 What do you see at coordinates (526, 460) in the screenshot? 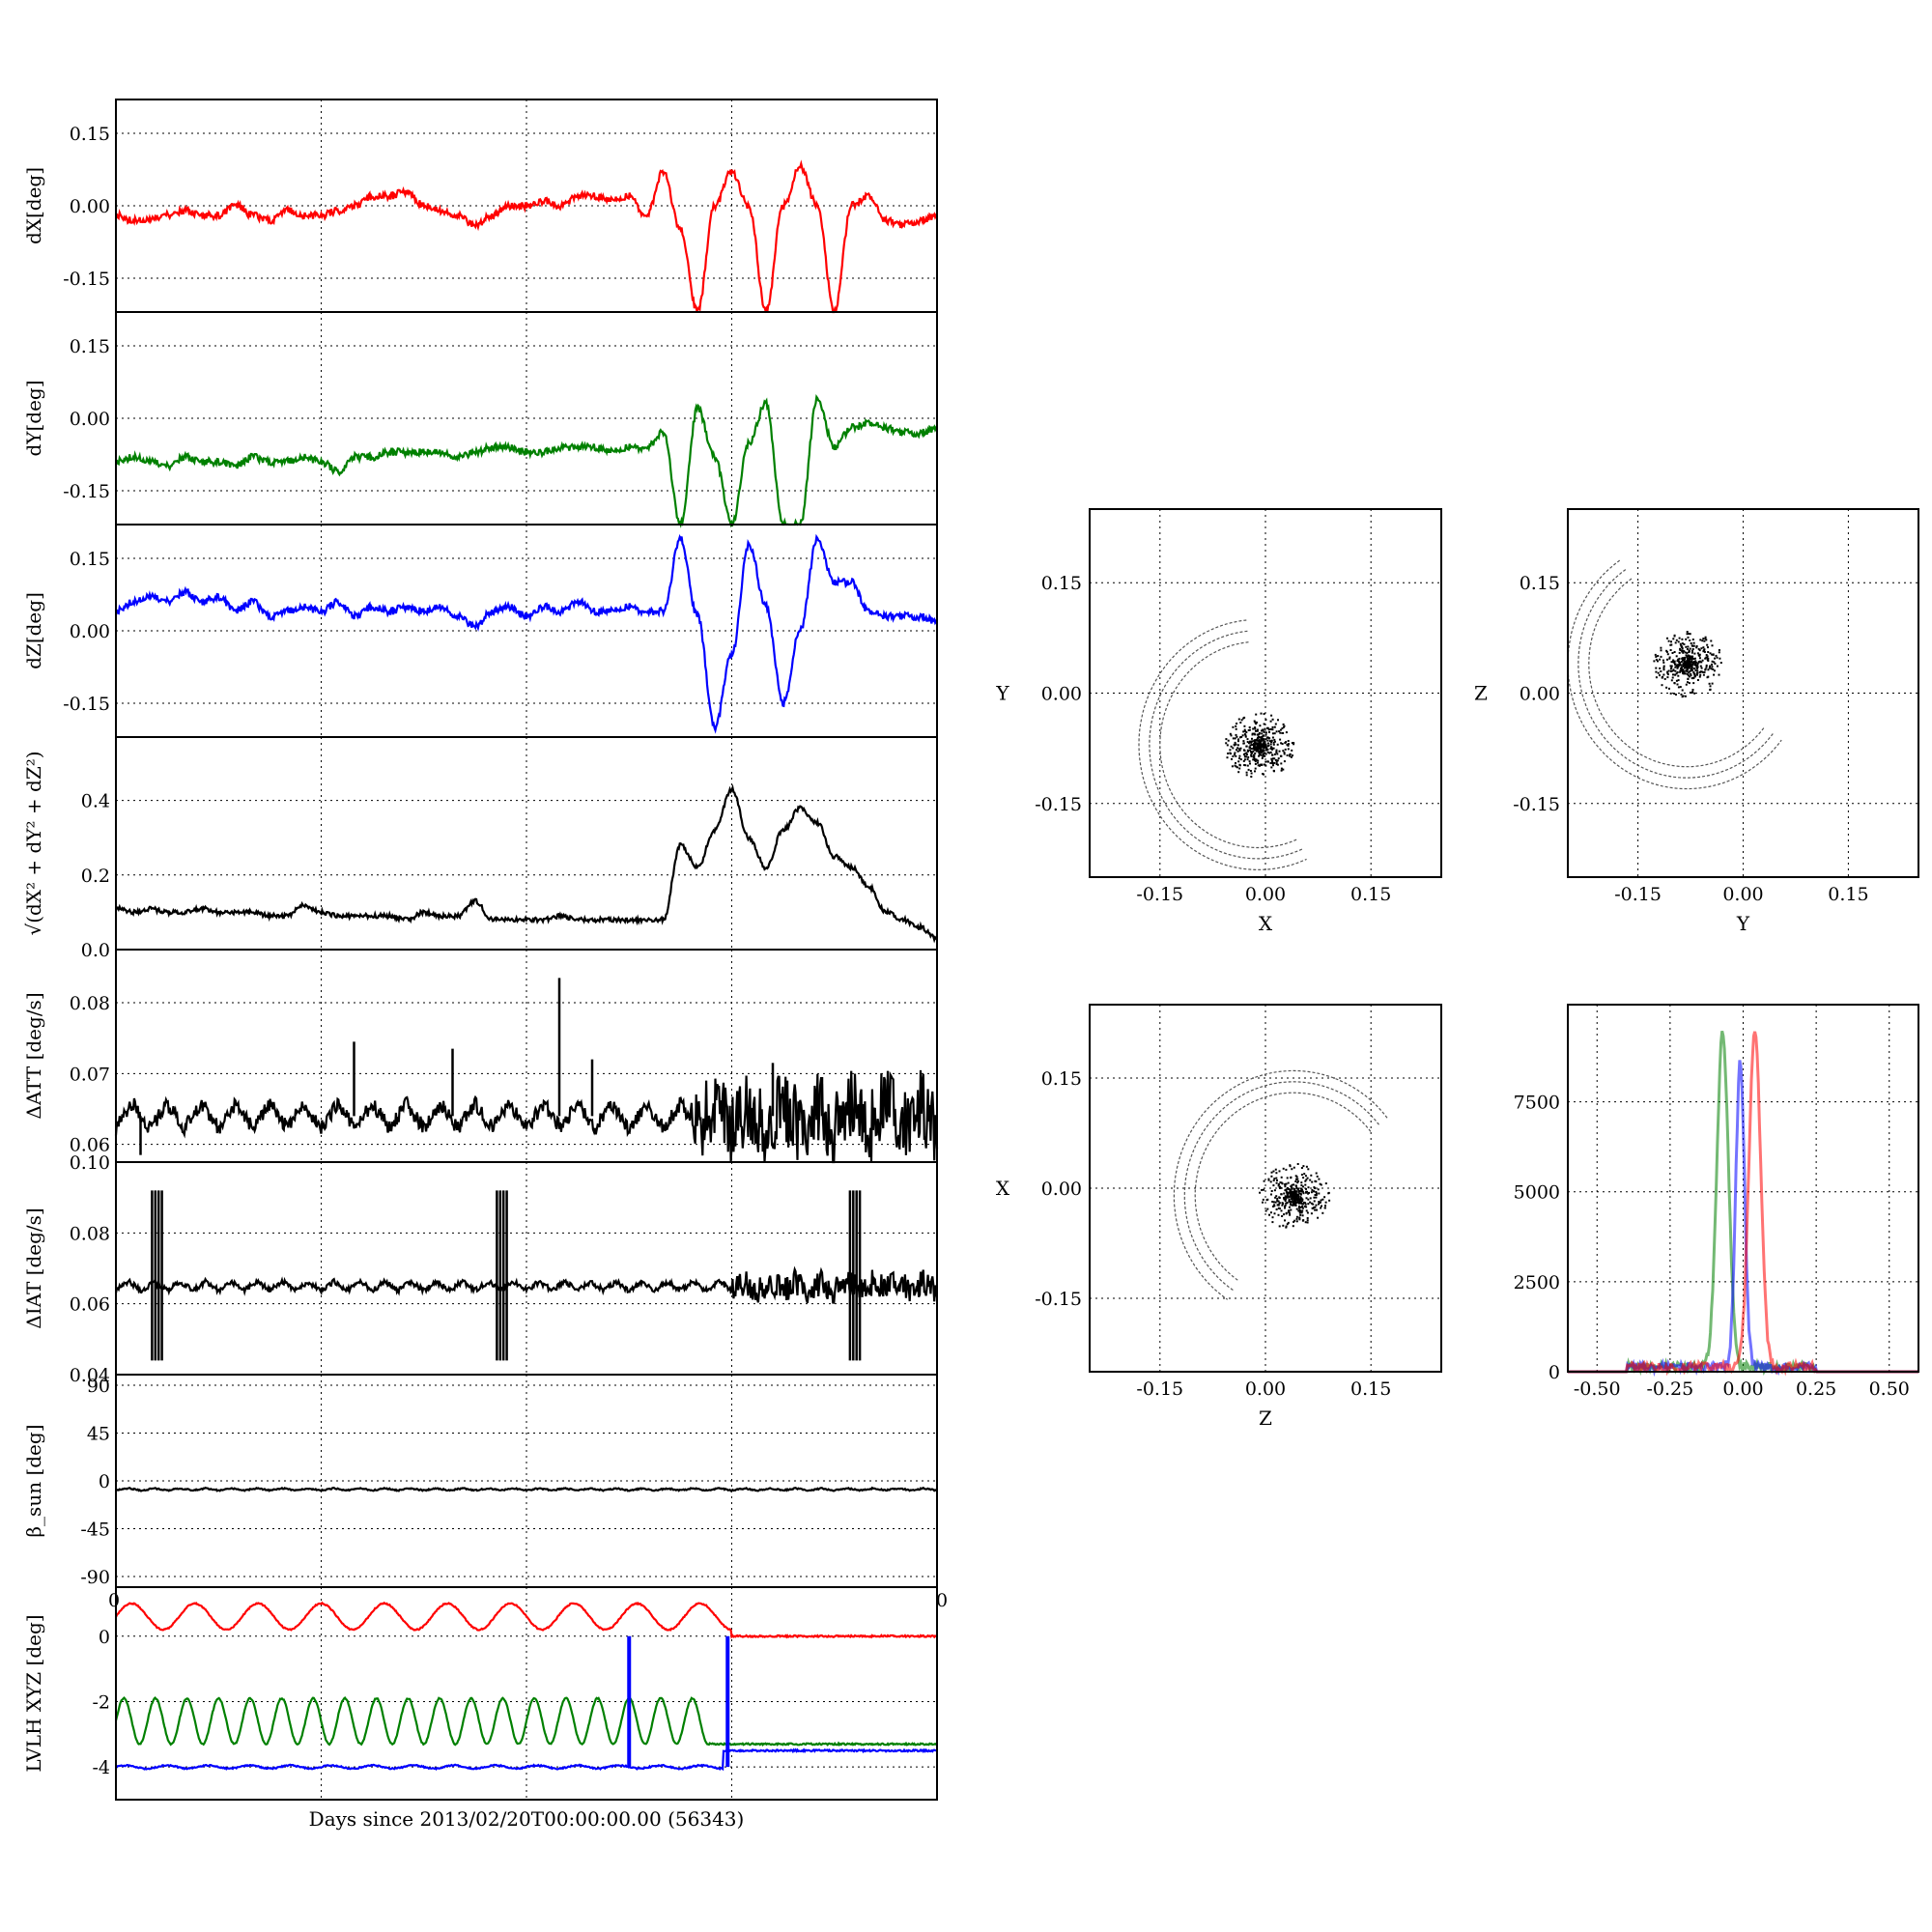
I see `dy-series-green` at bounding box center [526, 460].